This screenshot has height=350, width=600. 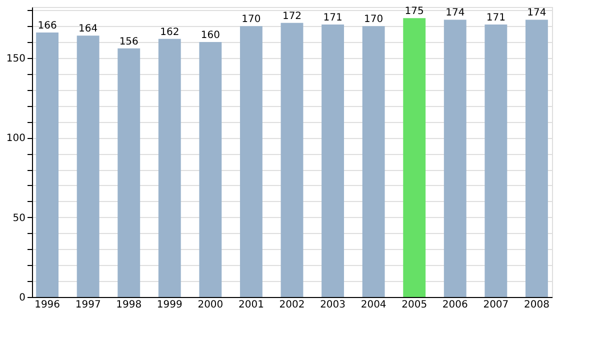 I want to click on x-tick-label: 1997, so click(x=88, y=305).